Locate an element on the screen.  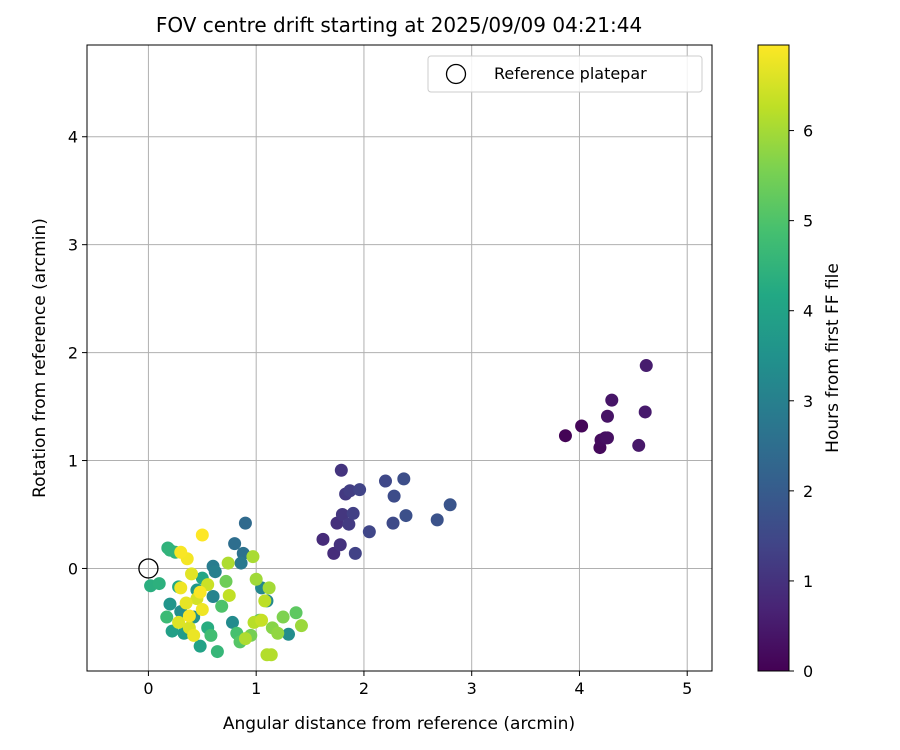
y-tick-label: 4 is located at coordinates (73, 137).